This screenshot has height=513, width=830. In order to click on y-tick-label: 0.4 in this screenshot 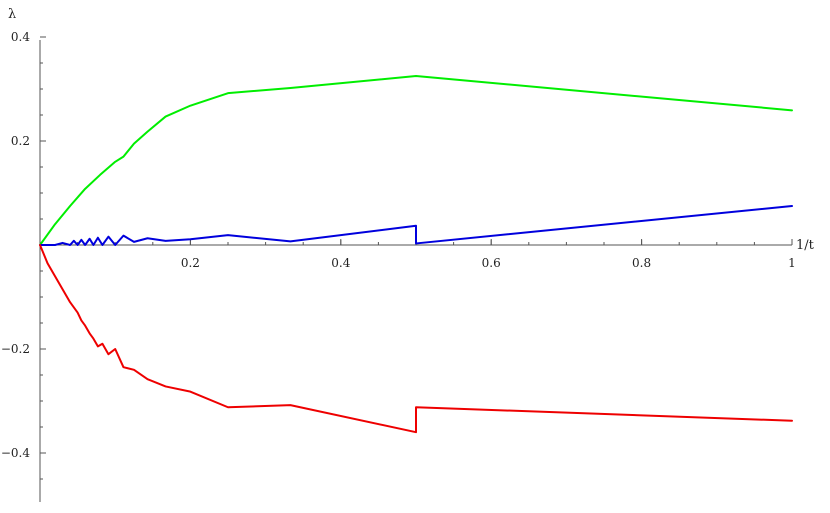, I will do `click(20, 37)`.